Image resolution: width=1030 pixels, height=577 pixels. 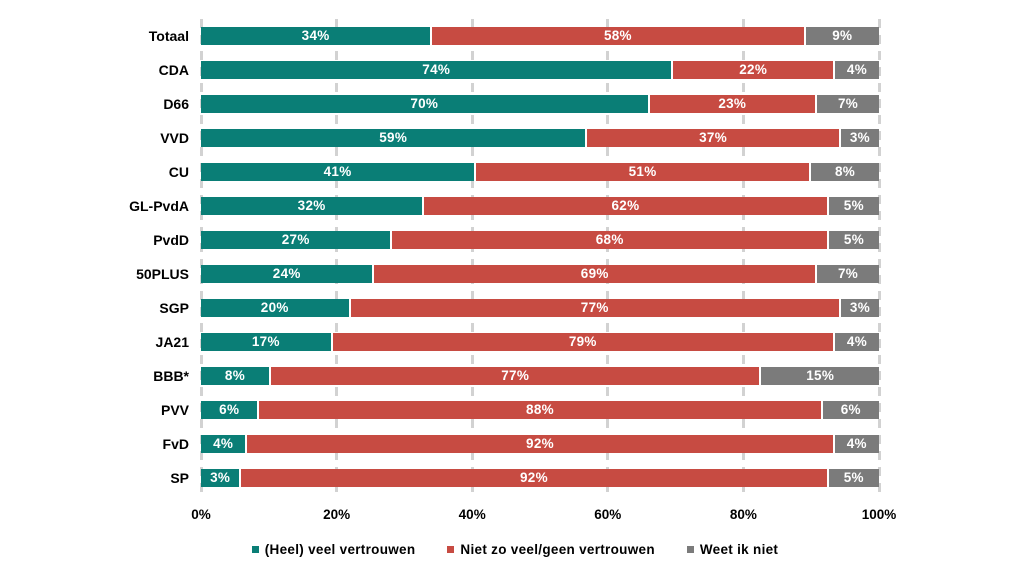 I want to click on category-label: BBB*, so click(x=171, y=376).